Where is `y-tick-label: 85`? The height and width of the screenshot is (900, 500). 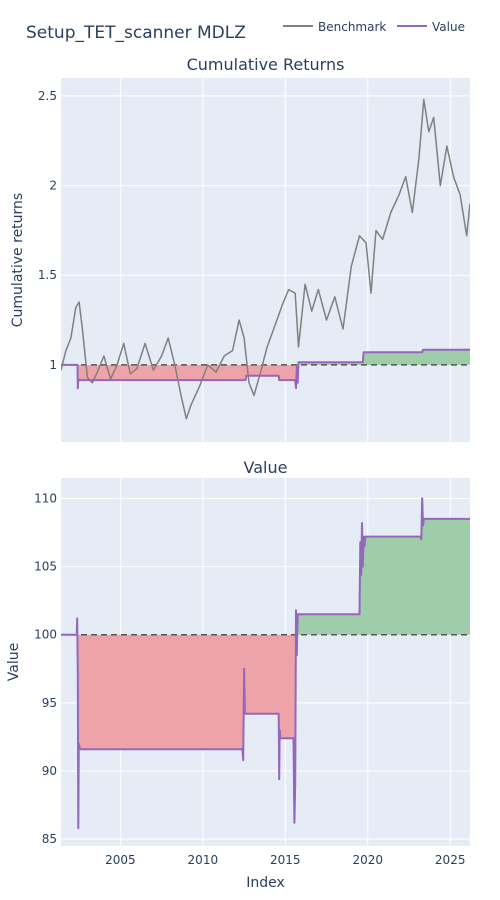
y-tick-label: 85 is located at coordinates (49, 839).